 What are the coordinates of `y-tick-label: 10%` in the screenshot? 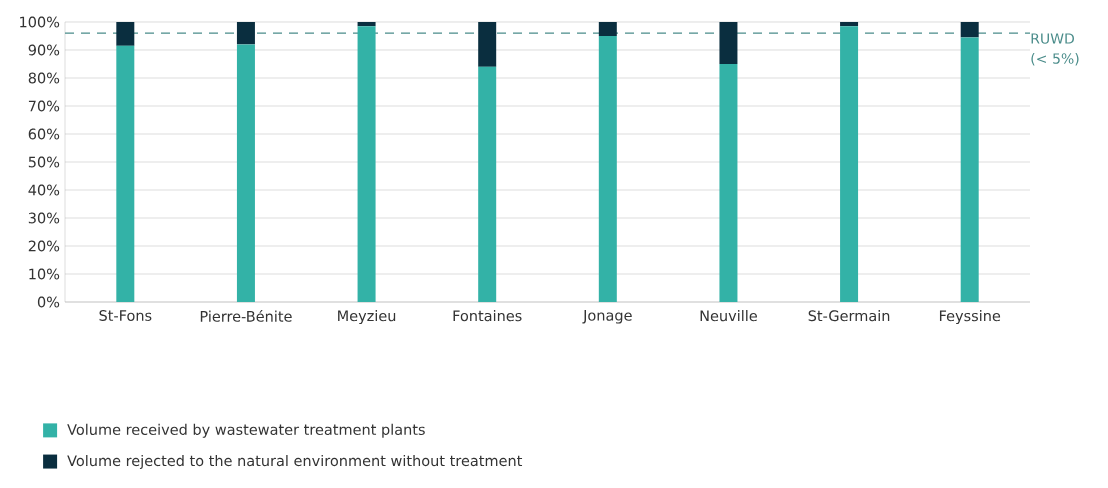 It's located at (44, 274).